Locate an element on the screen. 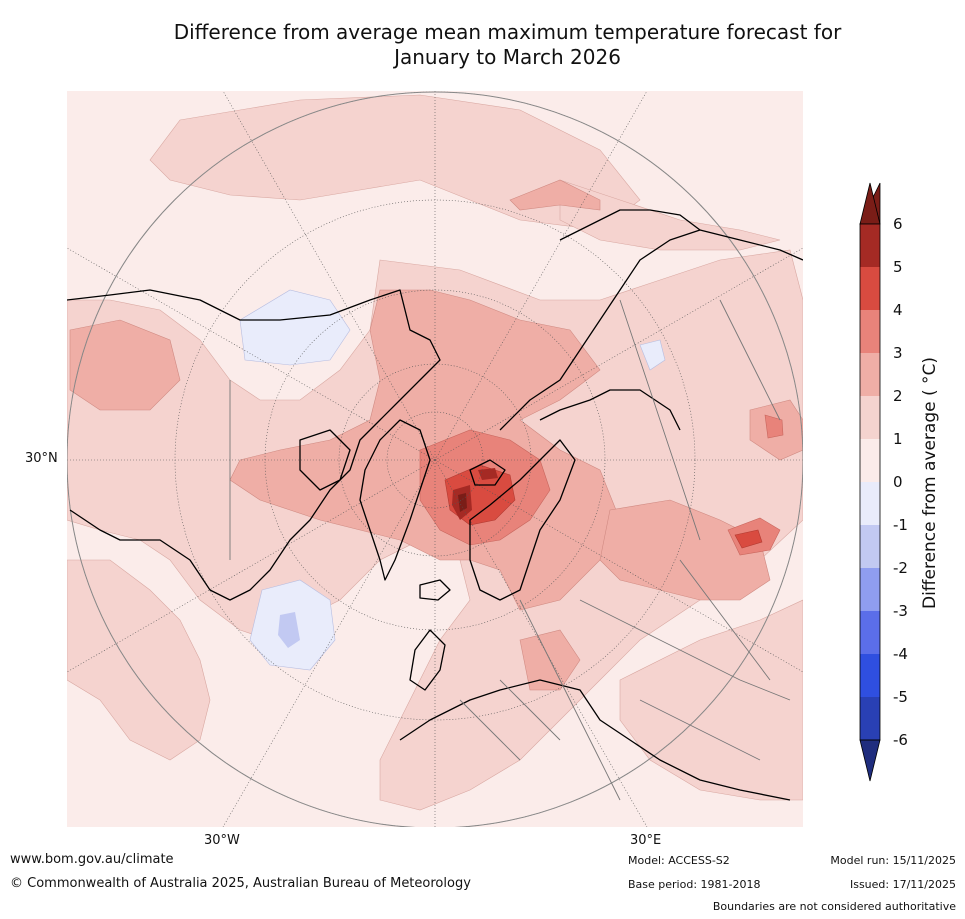 This screenshot has height=919, width=965. colorbar-tick-m1: -1 is located at coordinates (900, 525).